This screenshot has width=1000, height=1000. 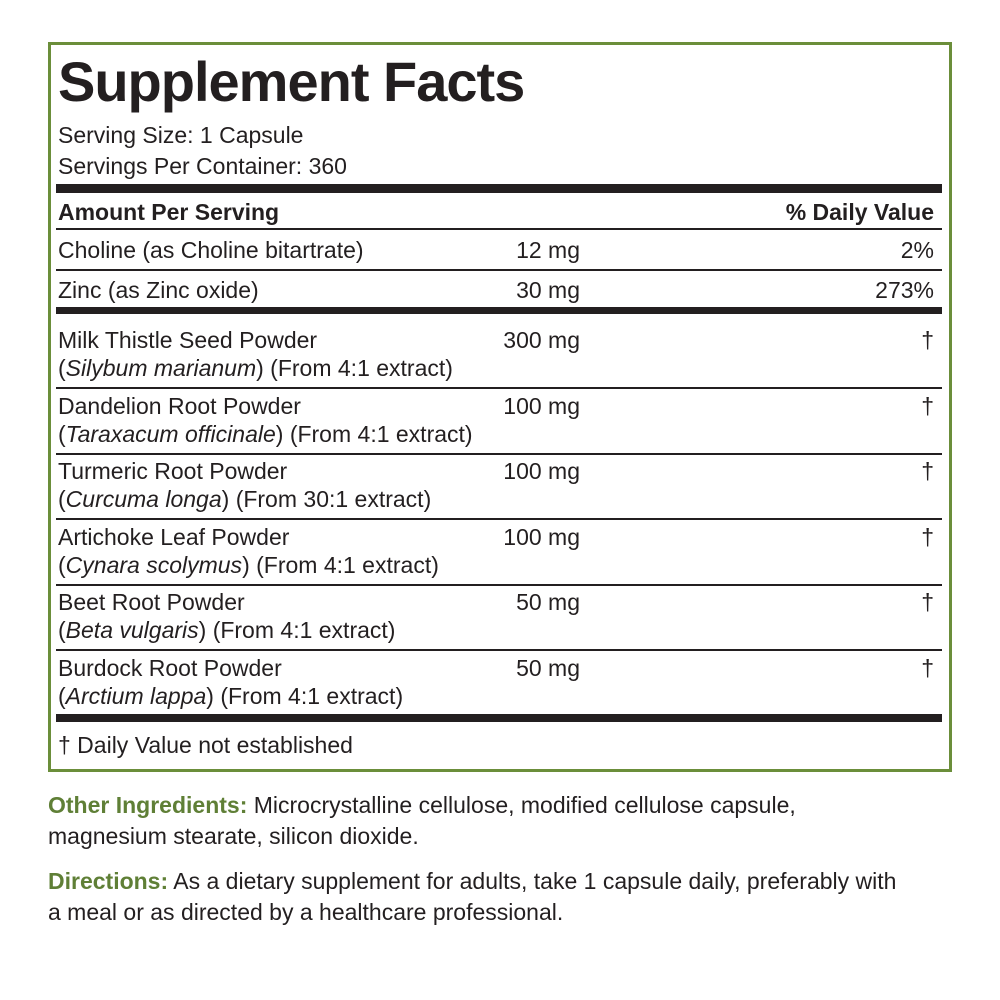 I want to click on ingredient-detail: (Beta vulgaris) (From 4:1 extract), so click(x=226, y=630).